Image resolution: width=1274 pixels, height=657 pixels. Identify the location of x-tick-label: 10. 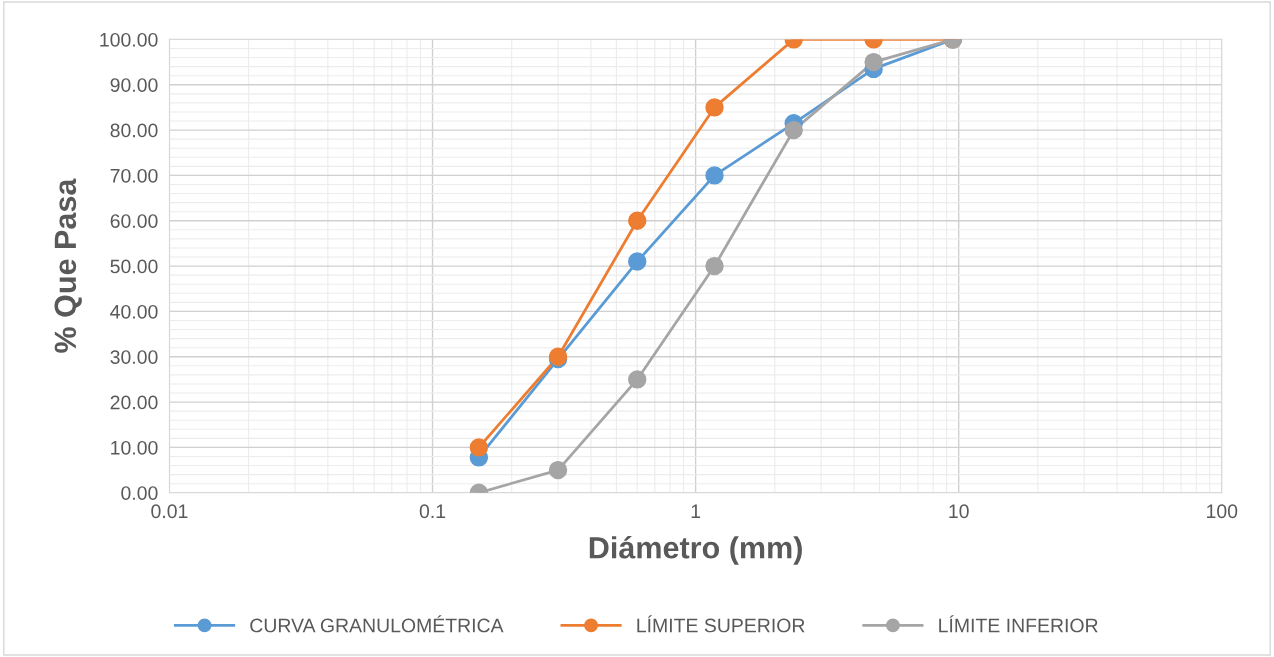
(959, 511).